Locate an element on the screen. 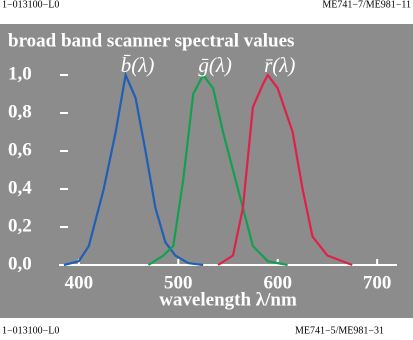 Image resolution: width=413 pixels, height=340 pixels. x-axis-label: wavelength λ/nm is located at coordinates (228, 299).